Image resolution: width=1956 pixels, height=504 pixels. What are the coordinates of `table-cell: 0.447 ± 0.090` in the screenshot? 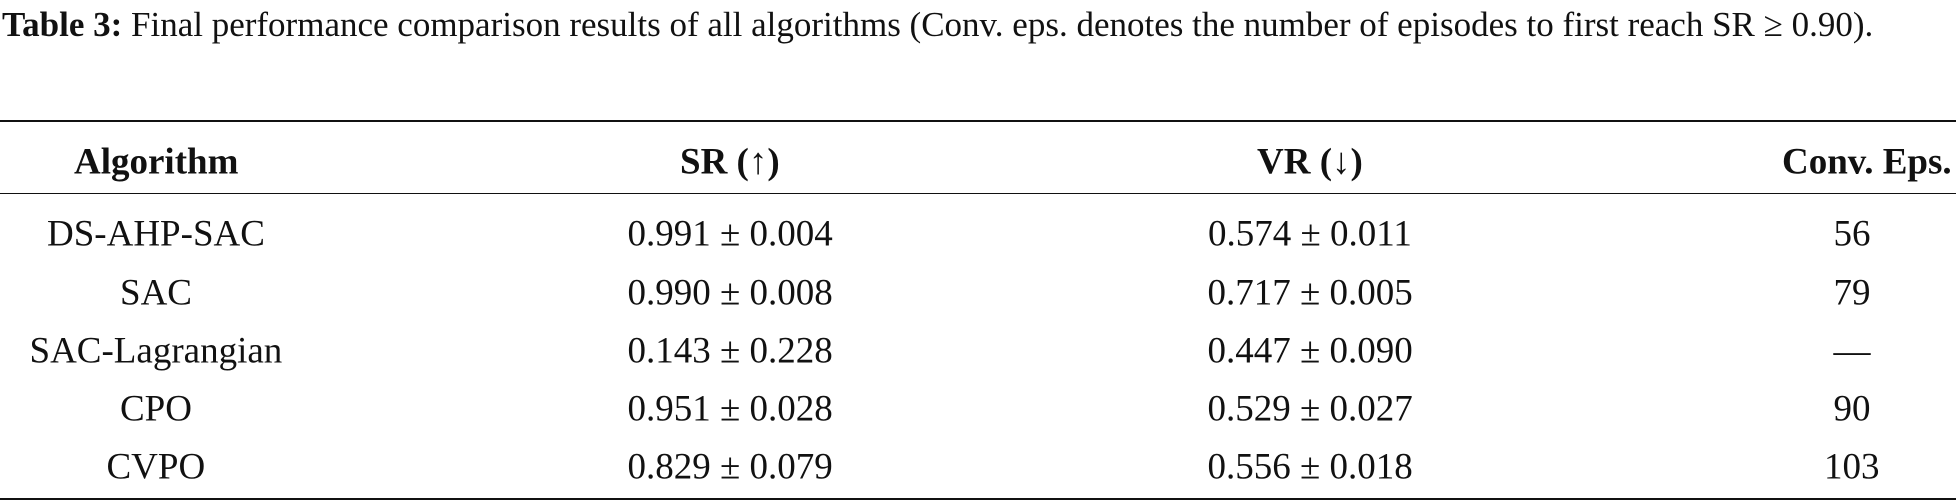 It's located at (1310, 351).